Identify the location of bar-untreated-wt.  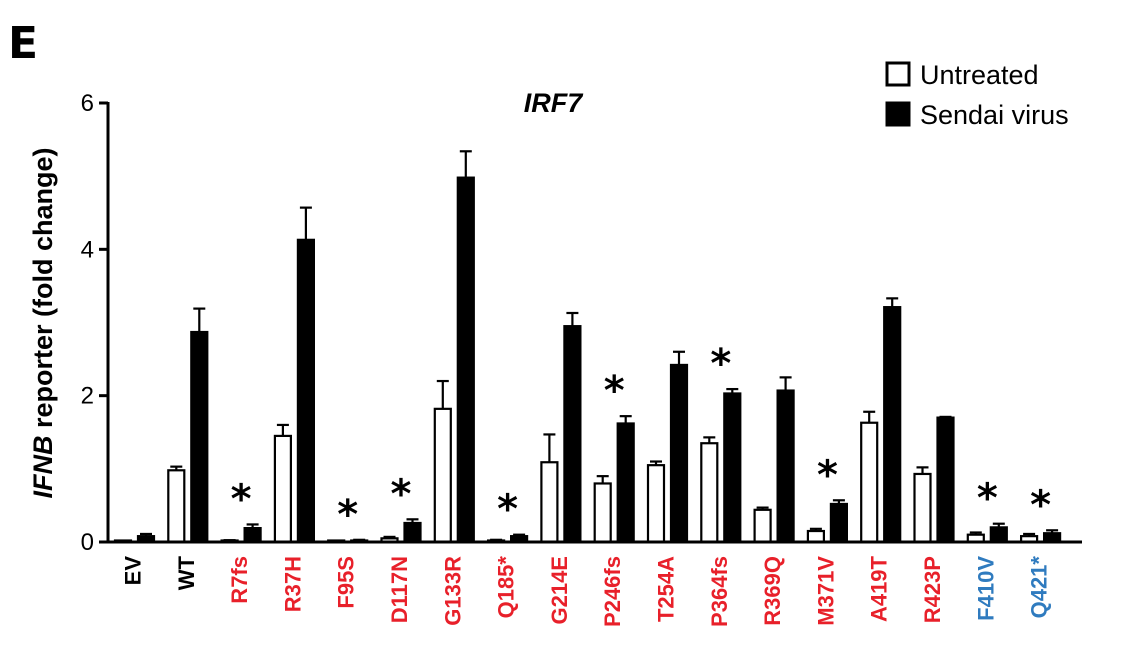
(176, 506).